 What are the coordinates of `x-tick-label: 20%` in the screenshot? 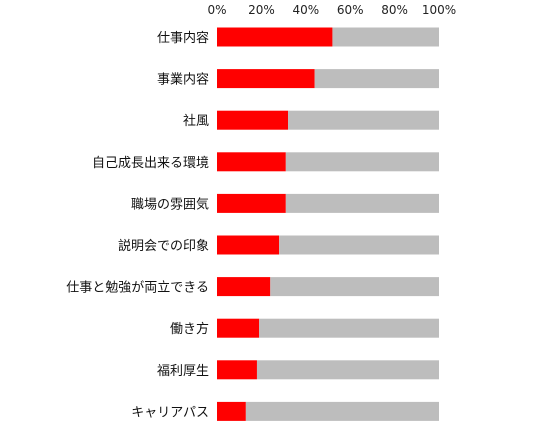 It's located at (261, 10).